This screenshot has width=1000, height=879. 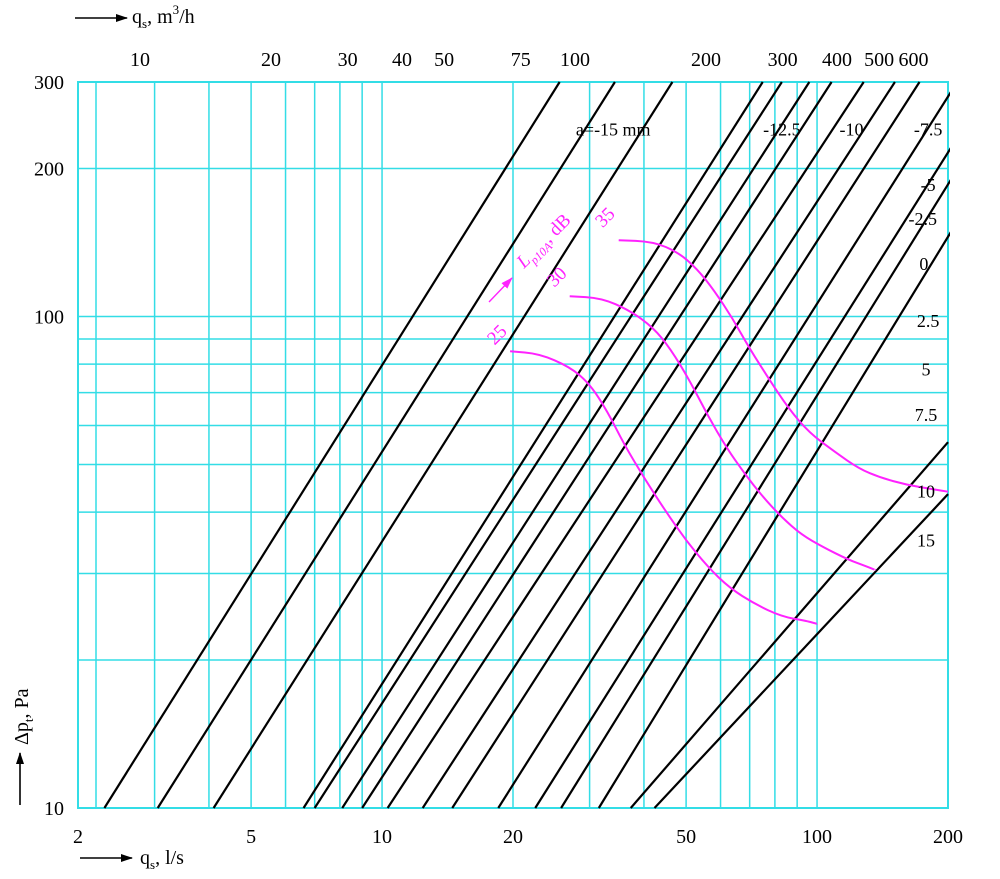 I want to click on x-top-tick-label: 100, so click(x=575, y=60).